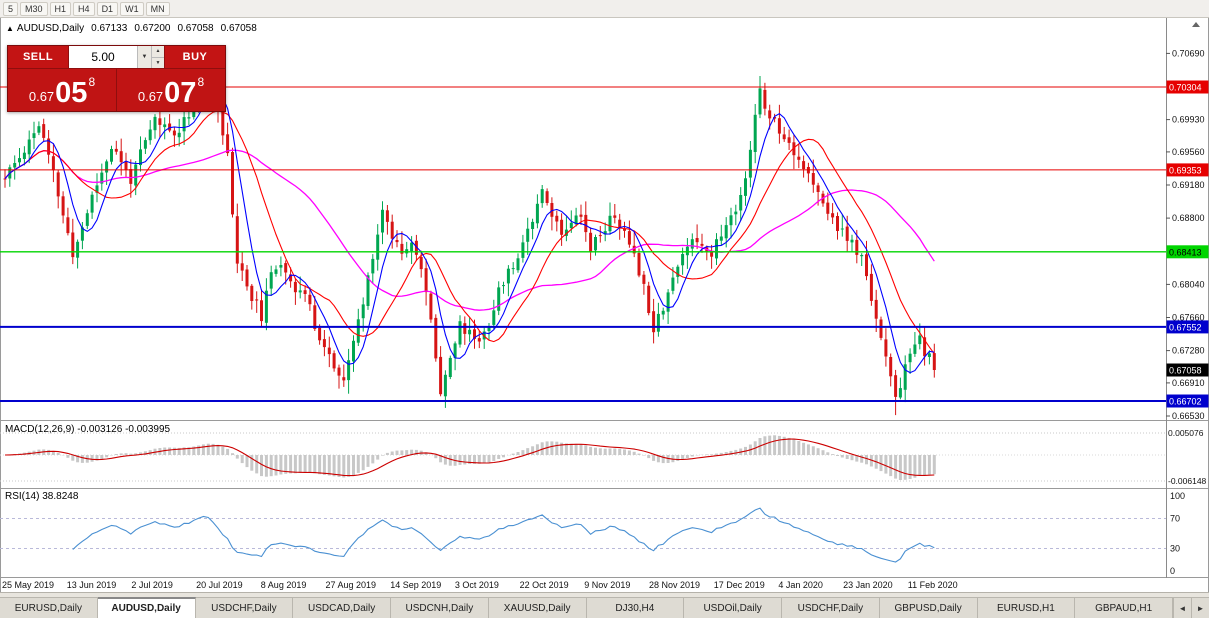  Describe the element at coordinates (1188, 416) in the screenshot. I see `price-tick-label: 0.66530` at that location.